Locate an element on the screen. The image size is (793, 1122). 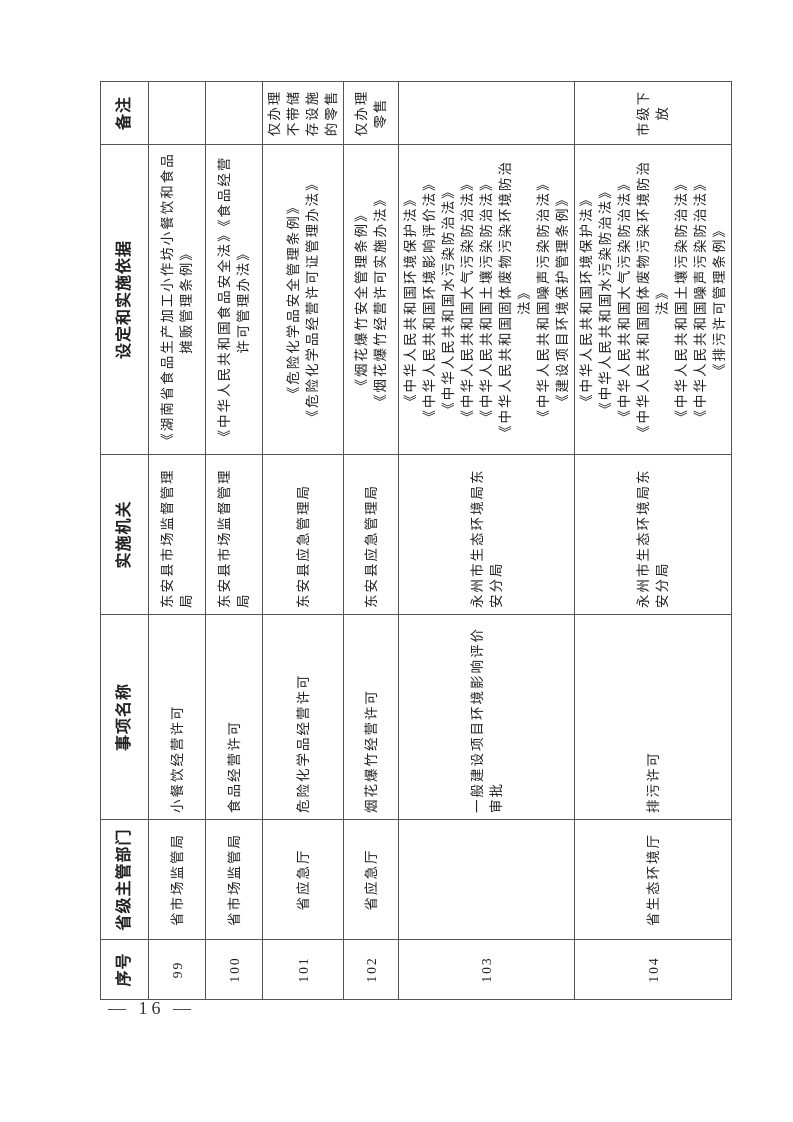
basis-law: 《湖南省食品生产加工小作坊小餐饮和食品摊贩管理条例》 is located at coordinates (177, 299).